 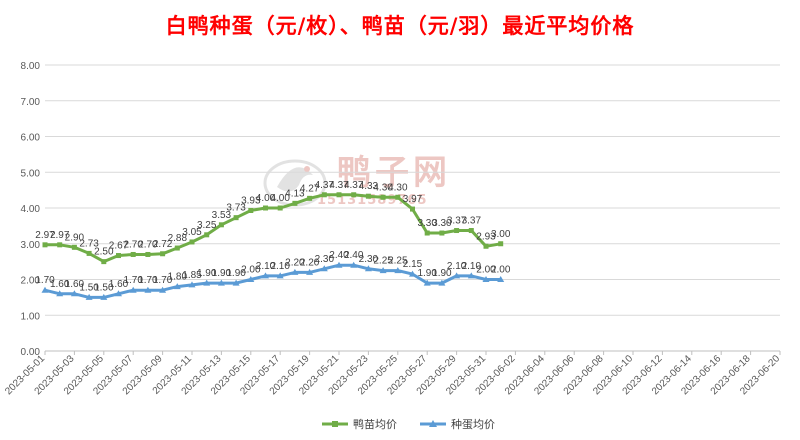 I want to click on y-tick-label: 6.00, so click(x=31, y=138).